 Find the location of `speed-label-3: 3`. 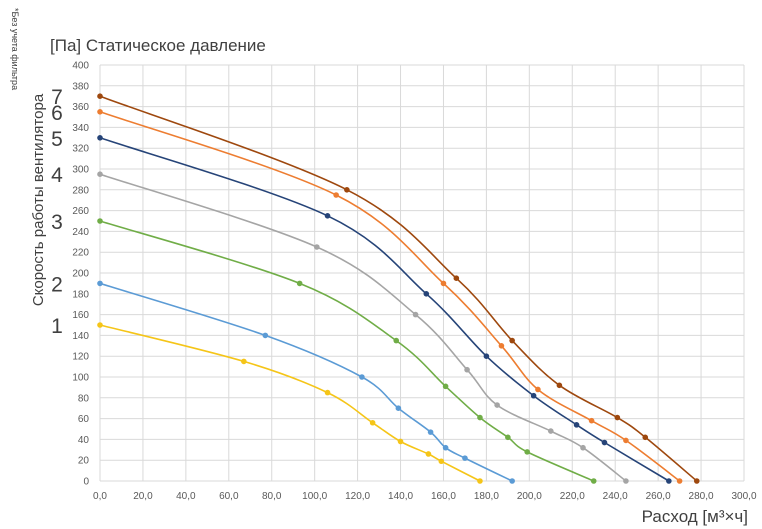

speed-label-3: 3 is located at coordinates (57, 222).